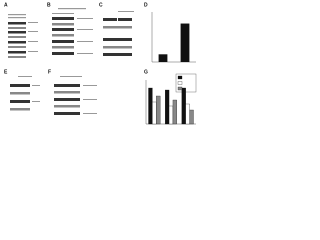 The height and width of the screenshot is (240, 320). I want to click on panel-label: A, so click(6, 5).